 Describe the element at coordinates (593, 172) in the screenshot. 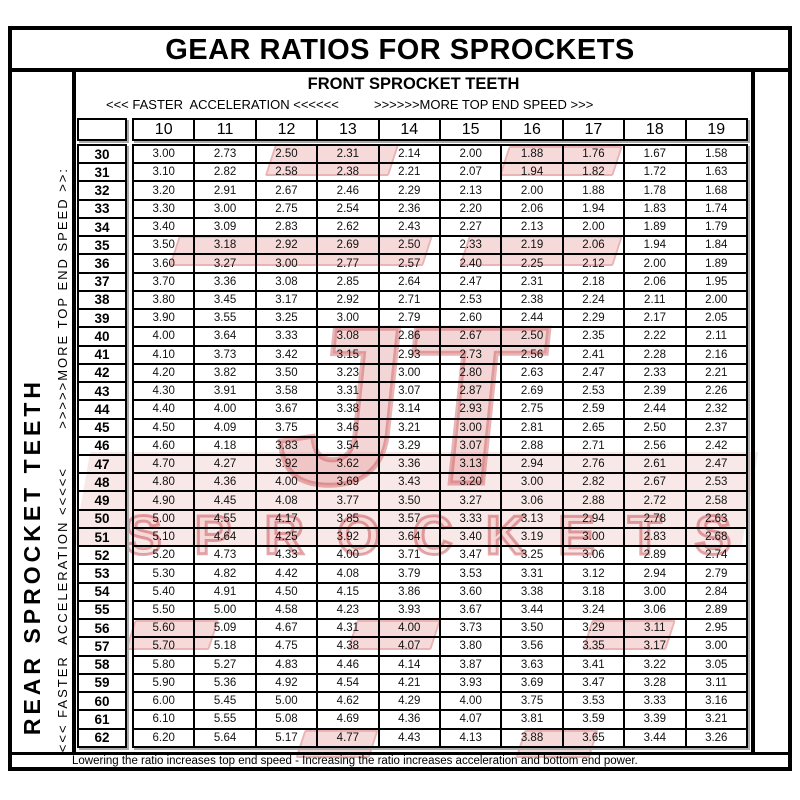

I see `ratio-cell: 1.82` at that location.